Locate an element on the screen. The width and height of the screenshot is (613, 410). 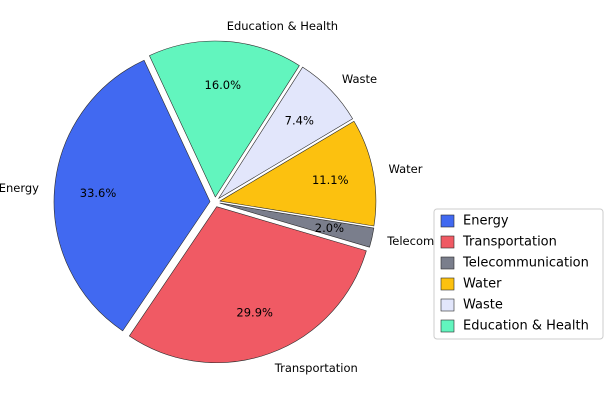
pie-slice-education-and-health is located at coordinates (224, 119).